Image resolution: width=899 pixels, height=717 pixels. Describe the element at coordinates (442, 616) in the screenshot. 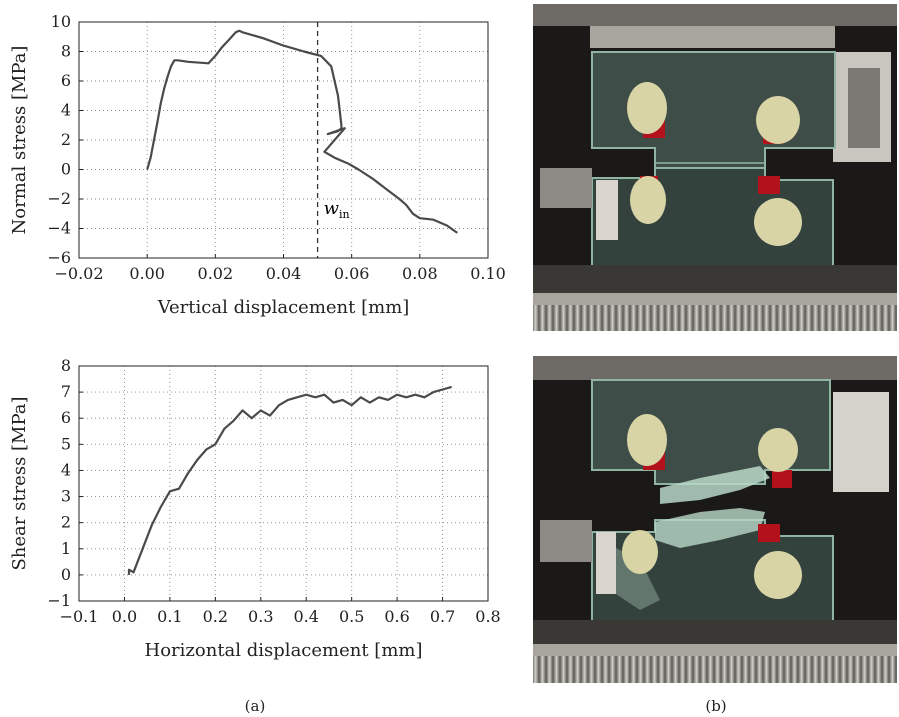

I see `x-tick-label: 0.7` at that location.